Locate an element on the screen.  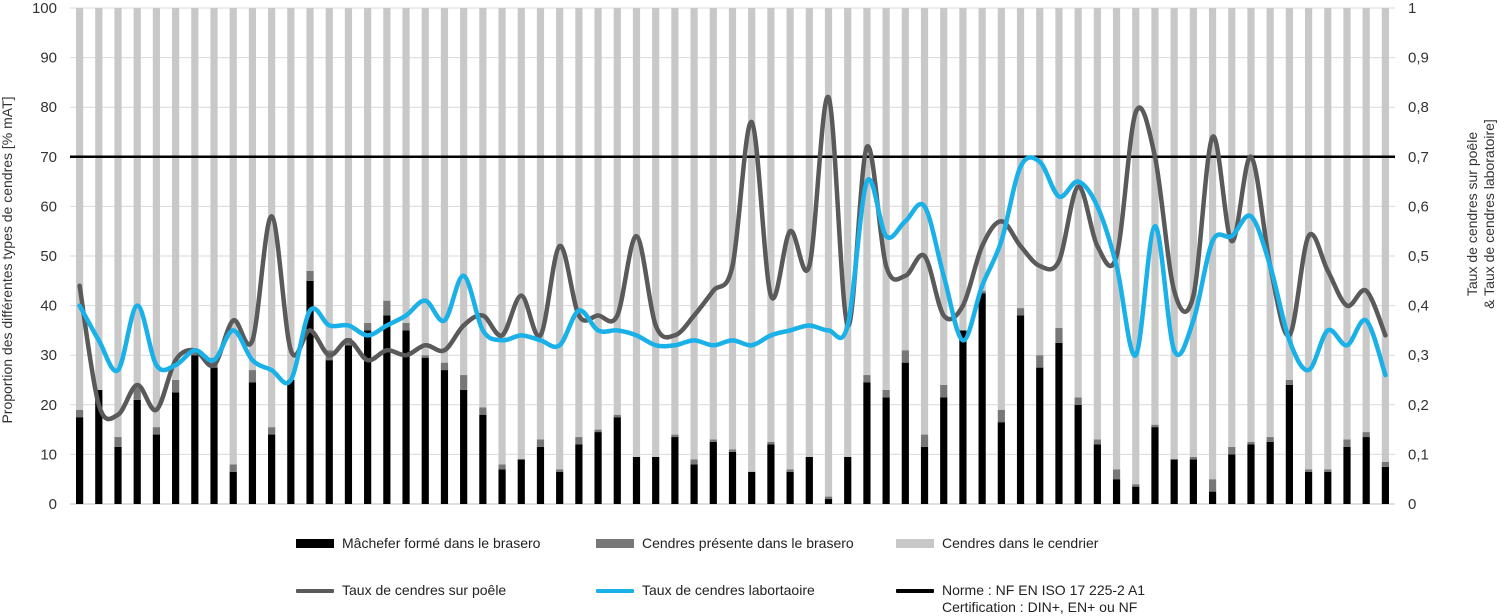
y2-axis-title-line1: Taux de cendres sur poêle is located at coordinates (1472, 214).